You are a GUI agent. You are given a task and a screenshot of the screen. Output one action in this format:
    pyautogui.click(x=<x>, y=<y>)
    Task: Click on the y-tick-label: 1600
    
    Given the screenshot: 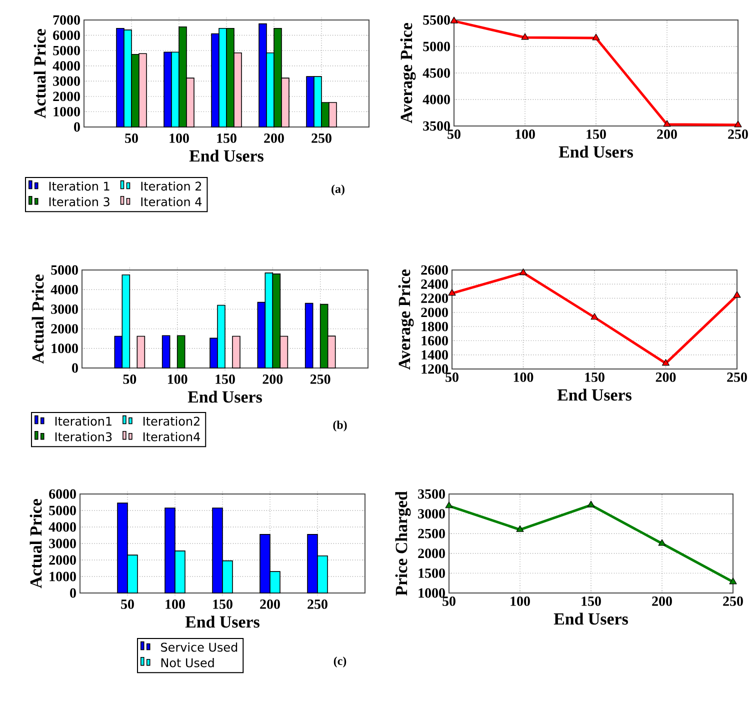 What is the action you would take?
    pyautogui.click(x=435, y=341)
    